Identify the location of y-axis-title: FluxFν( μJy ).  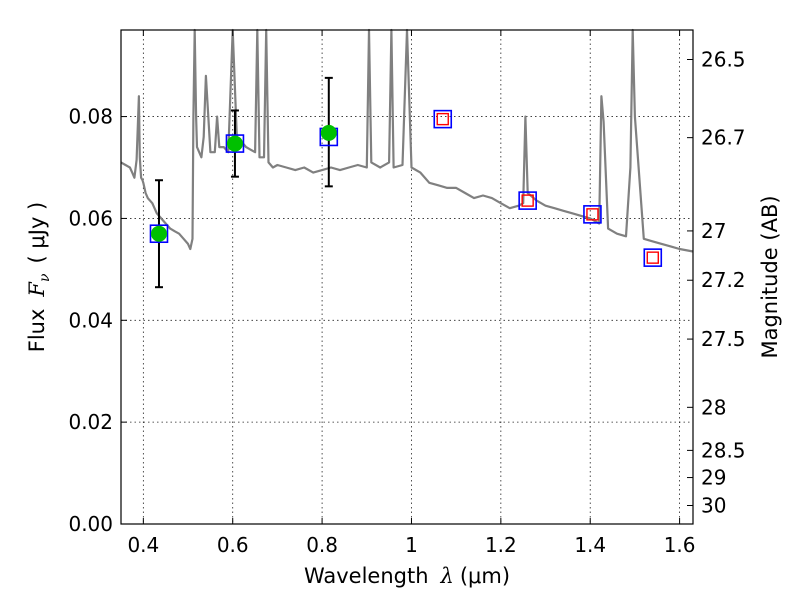
(39, 277).